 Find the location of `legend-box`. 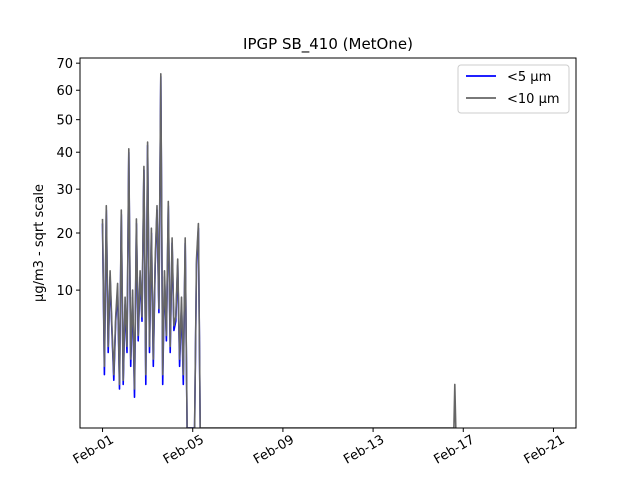

legend-box is located at coordinates (513, 89).